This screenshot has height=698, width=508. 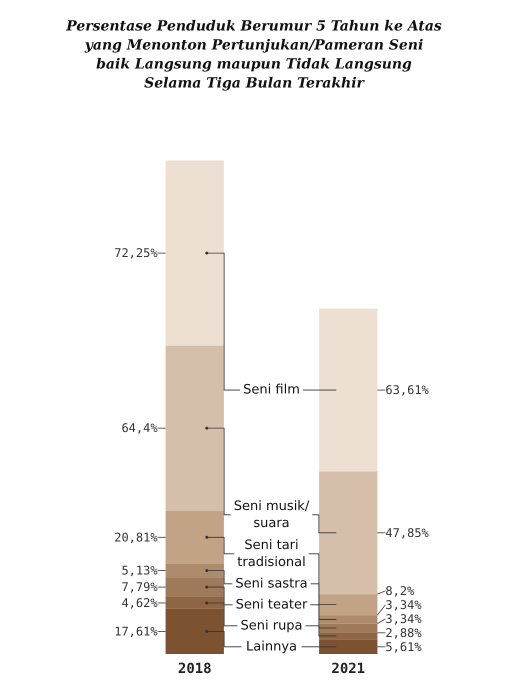 I want to click on data-label: 64,4%, so click(x=139, y=428).